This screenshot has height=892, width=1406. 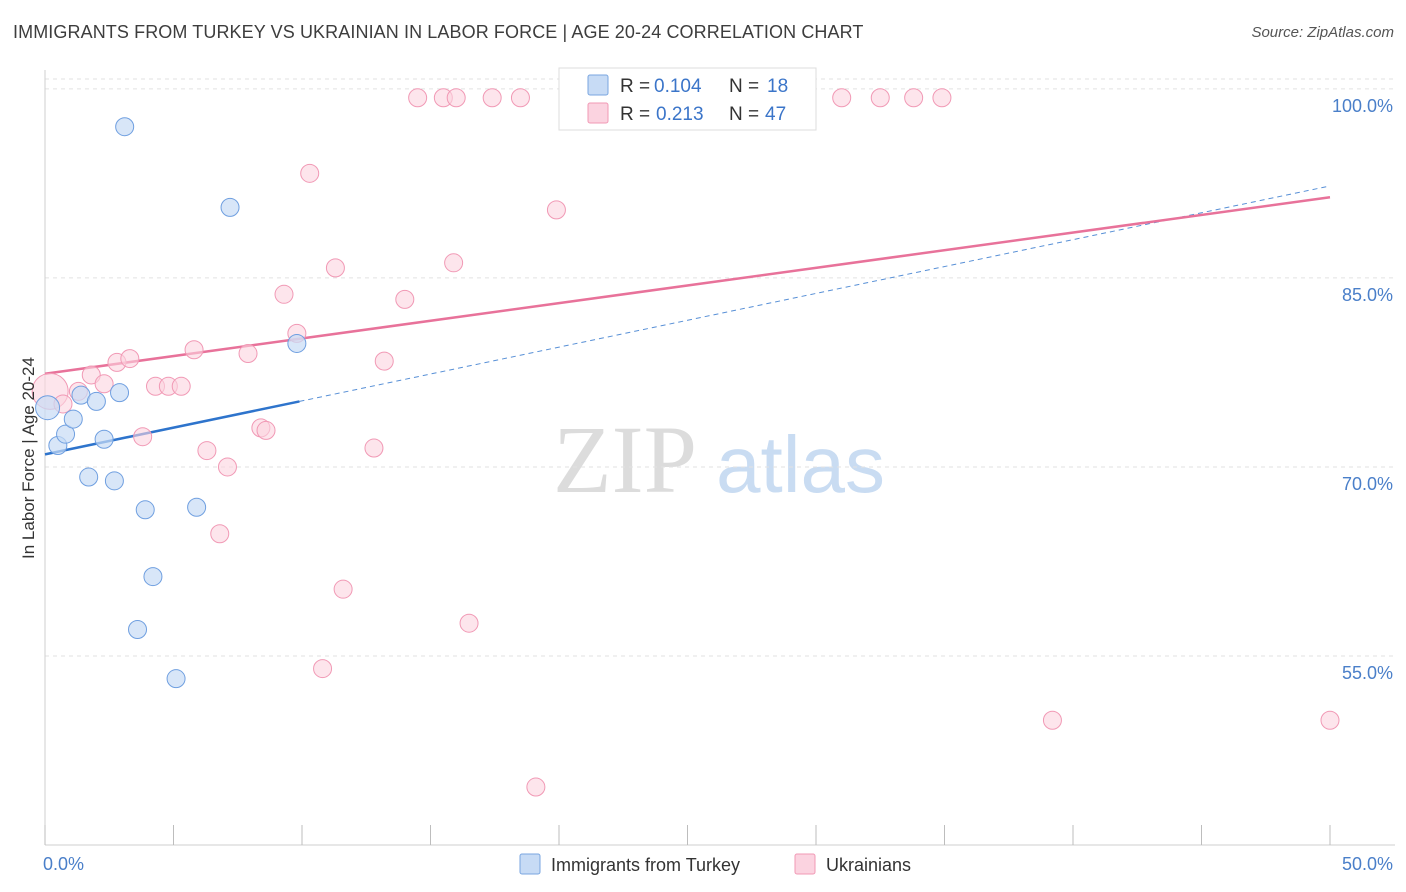 What do you see at coordinates (28, 458) in the screenshot?
I see `y-axis-label: In Labor Force | Age 20-24` at bounding box center [28, 458].